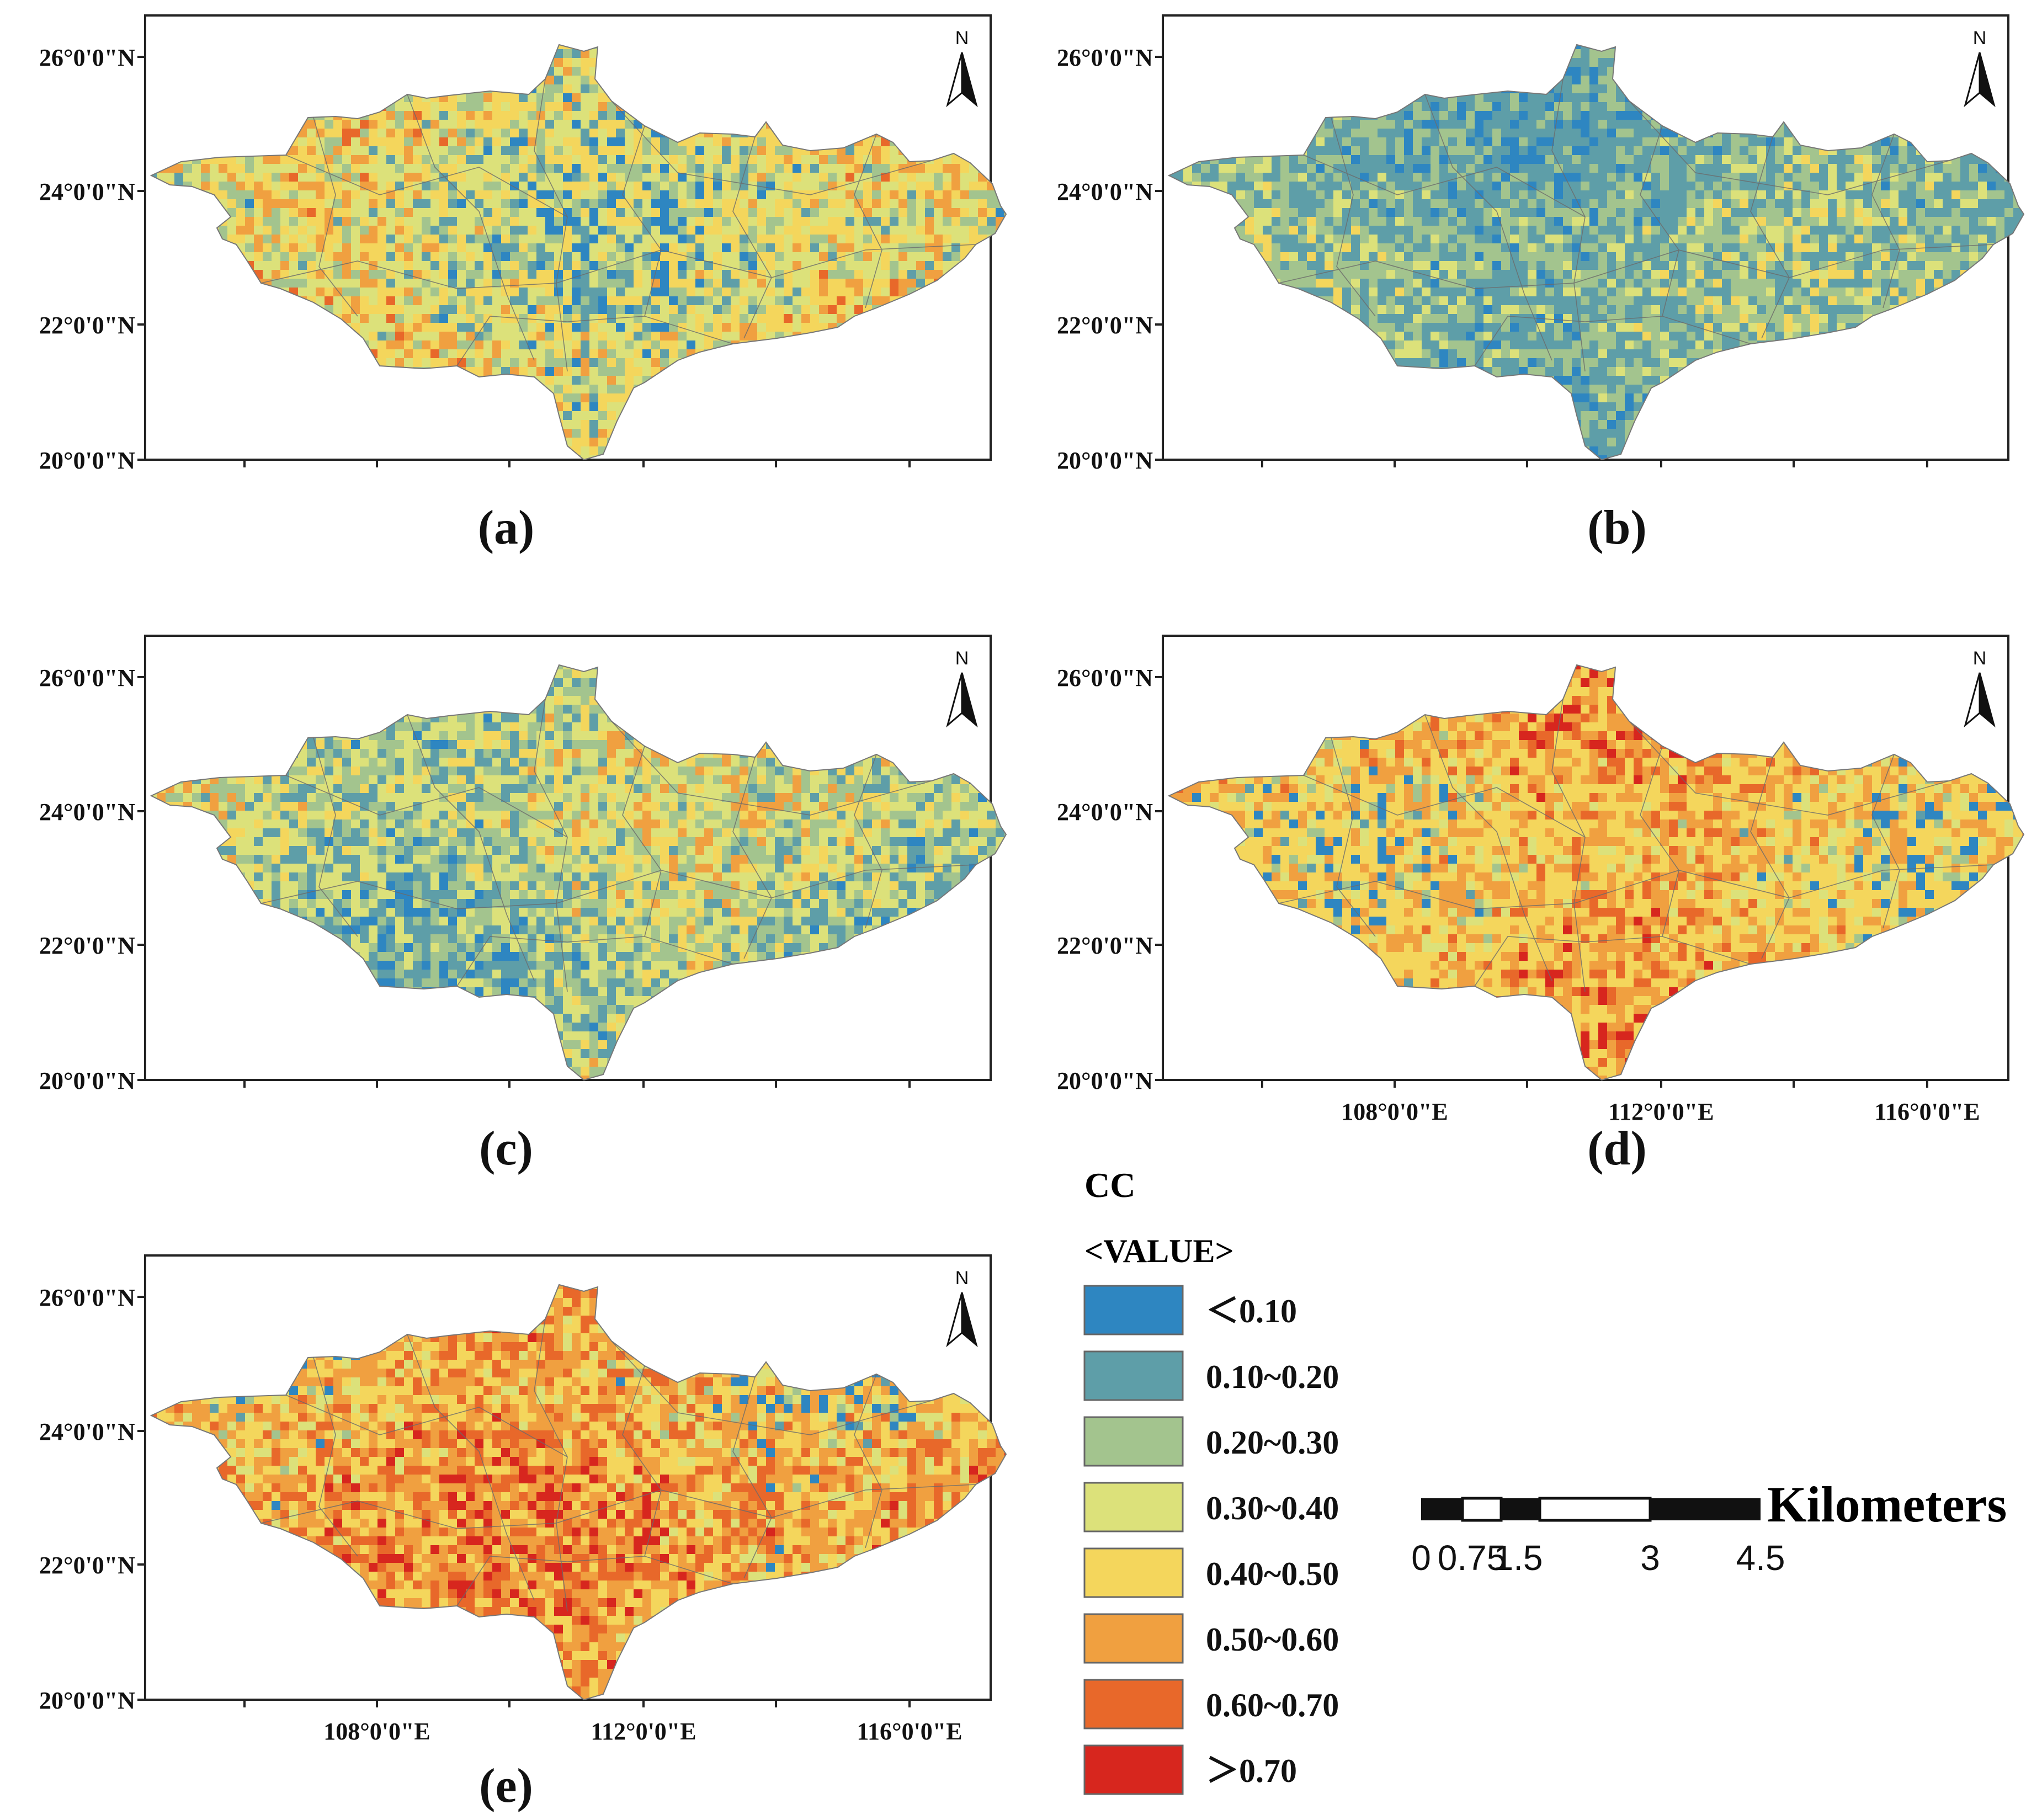  Describe the element at coordinates (1159, 1251) in the screenshot. I see `legend-subtitle: <VALUE>` at that location.